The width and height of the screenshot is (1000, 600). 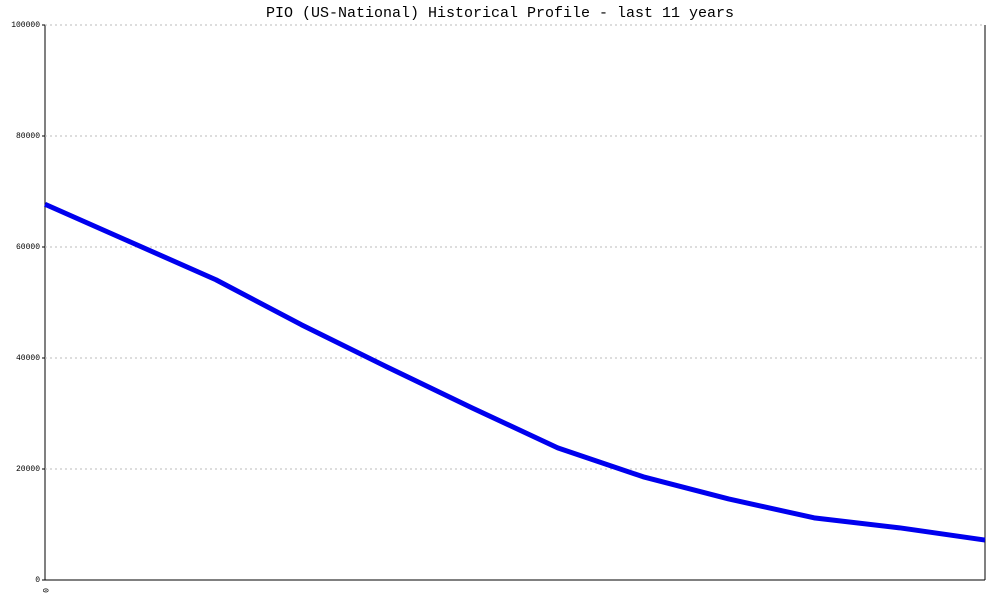 I want to click on y-tick-label: 20000, so click(x=28, y=469).